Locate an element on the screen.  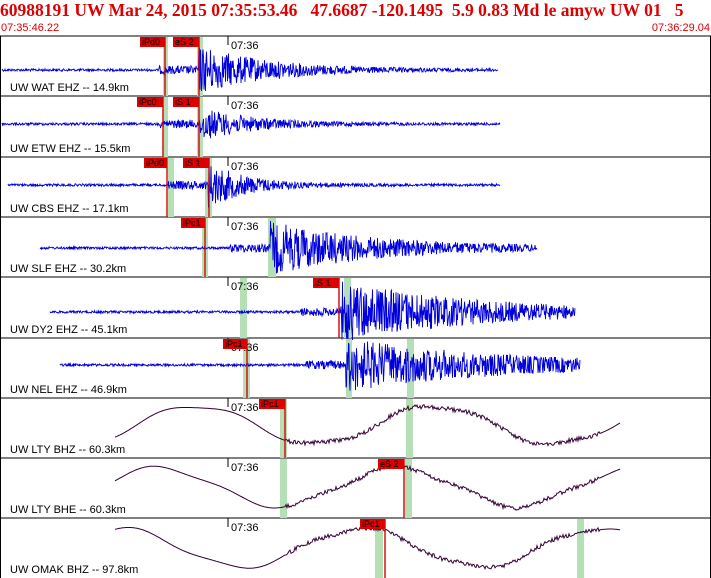
event-network: UW is located at coordinates (89, 10).